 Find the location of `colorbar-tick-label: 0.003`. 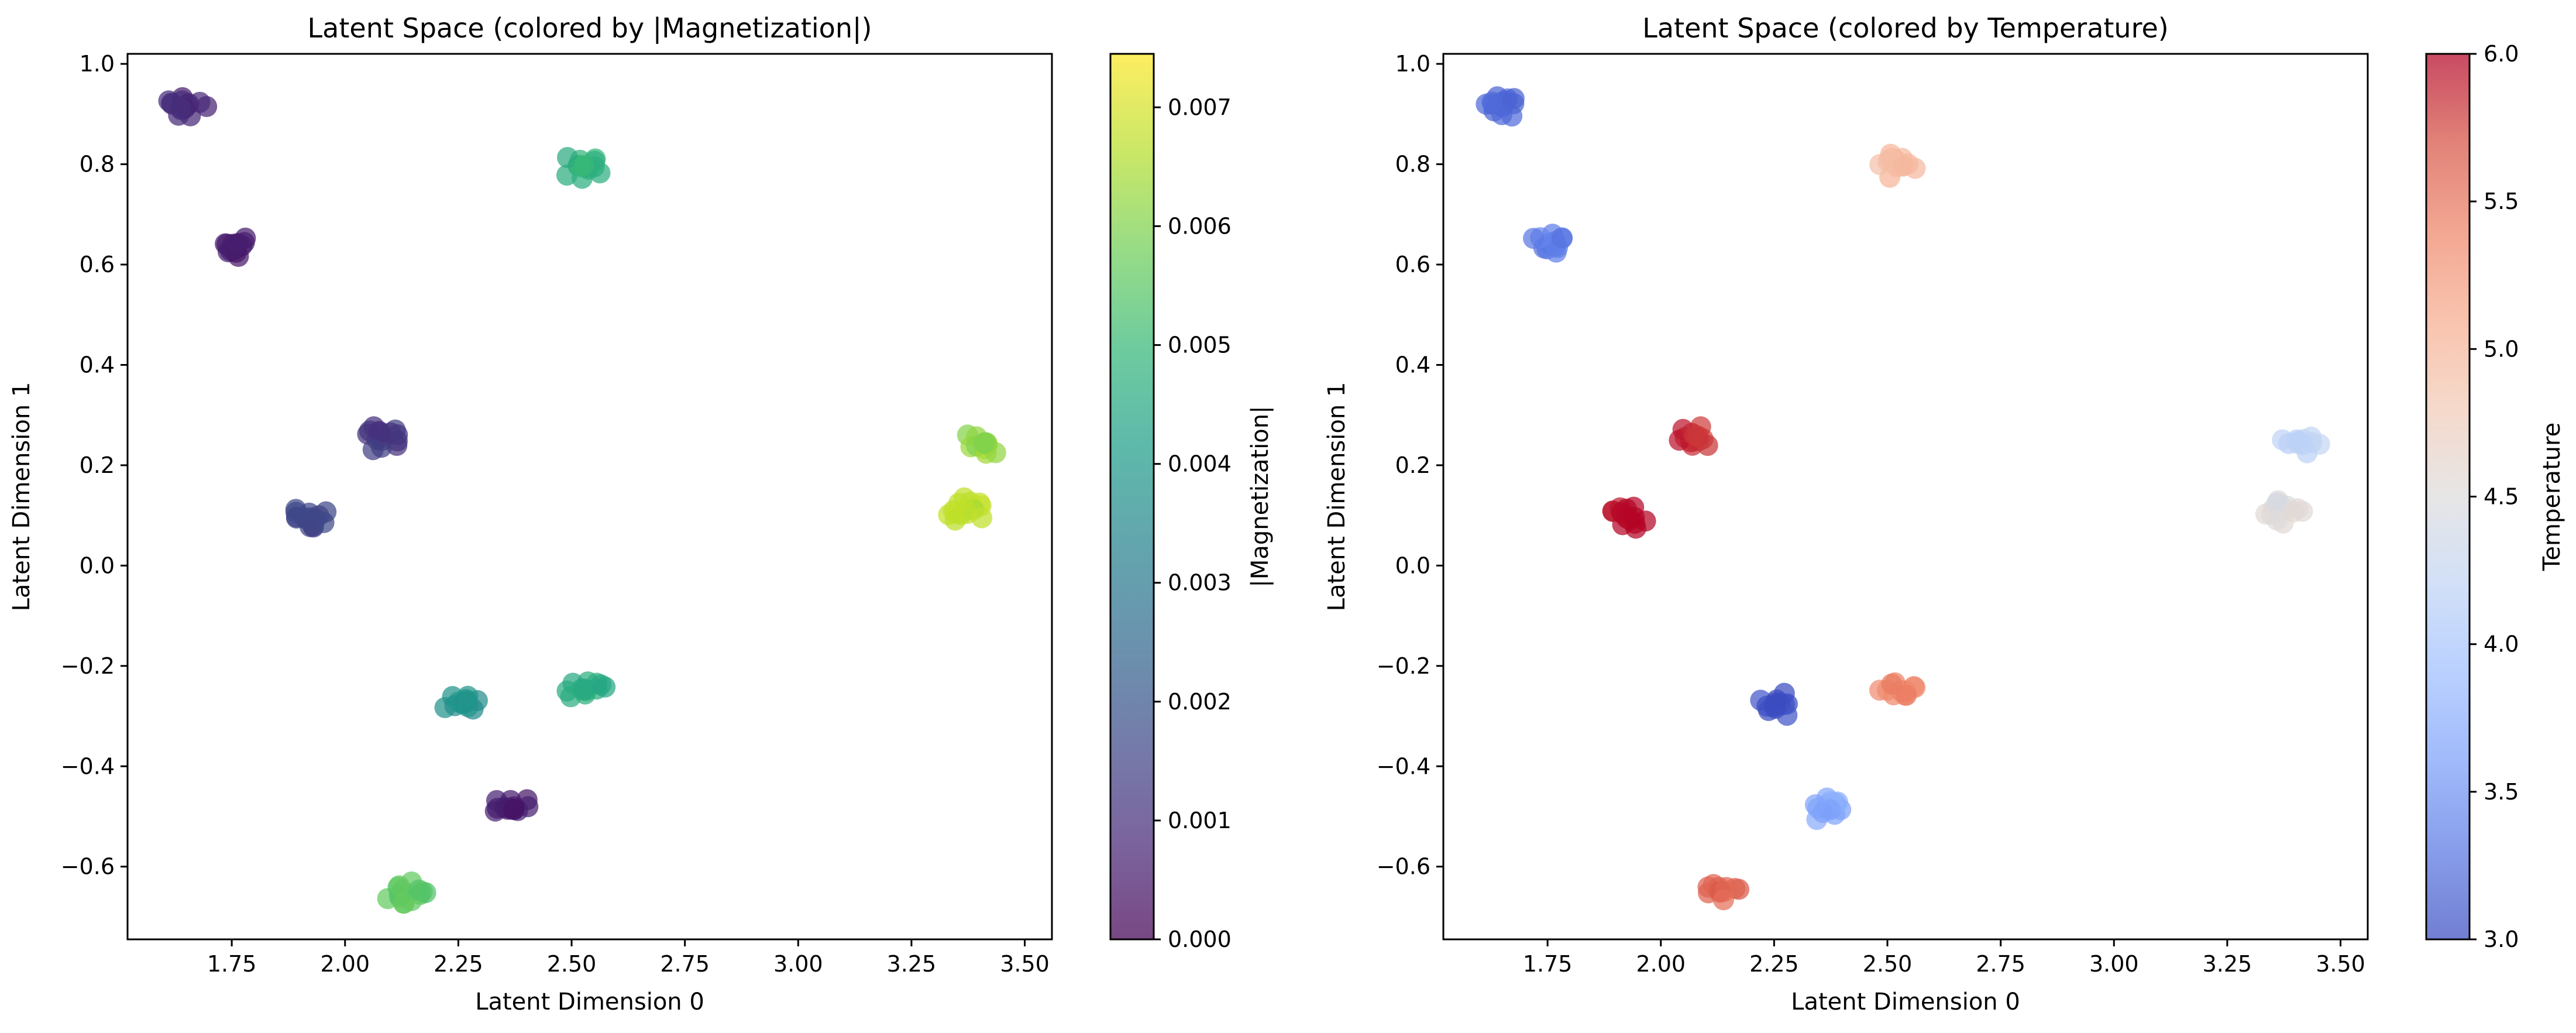

colorbar-tick-label: 0.003 is located at coordinates (1200, 583).